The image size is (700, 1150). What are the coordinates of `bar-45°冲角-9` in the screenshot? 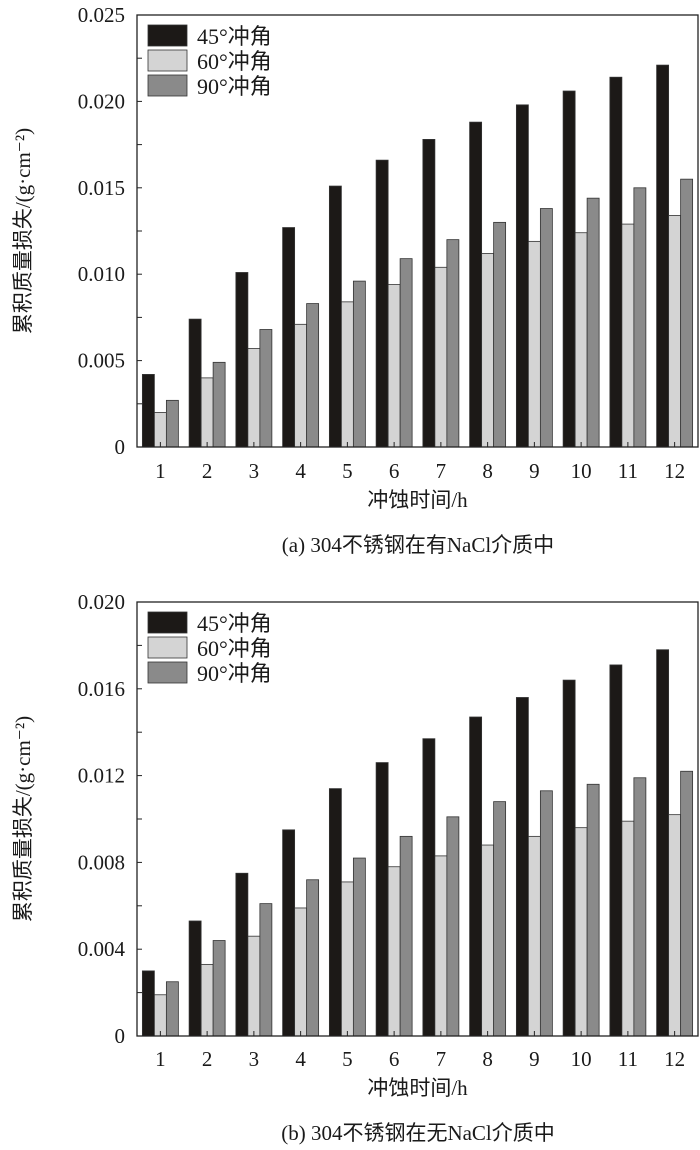 It's located at (522, 276).